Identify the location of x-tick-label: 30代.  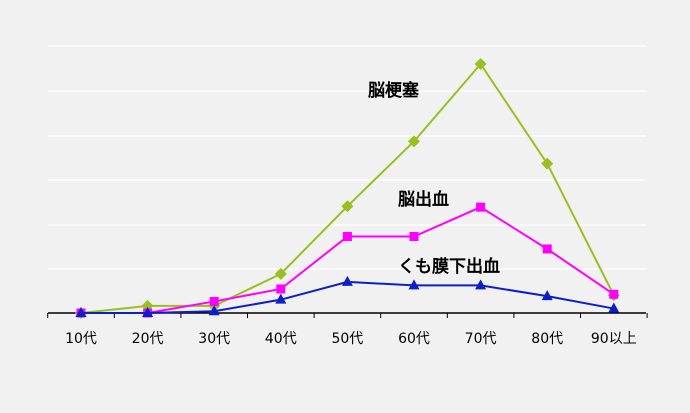
(214, 339).